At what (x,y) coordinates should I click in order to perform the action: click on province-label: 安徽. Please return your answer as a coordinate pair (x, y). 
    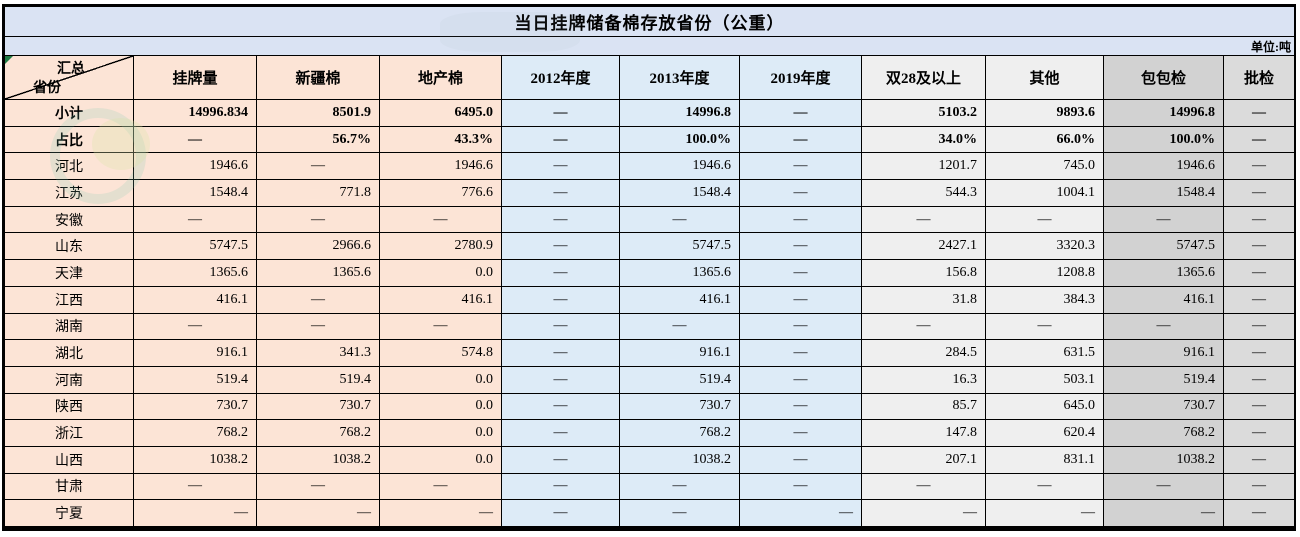
    Looking at the image, I should click on (69, 219).